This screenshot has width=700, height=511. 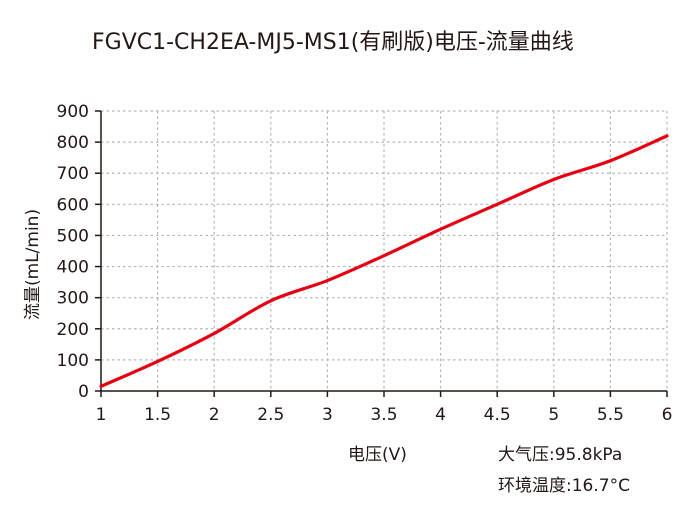 I want to click on y-tick-label: 100, so click(x=73, y=361).